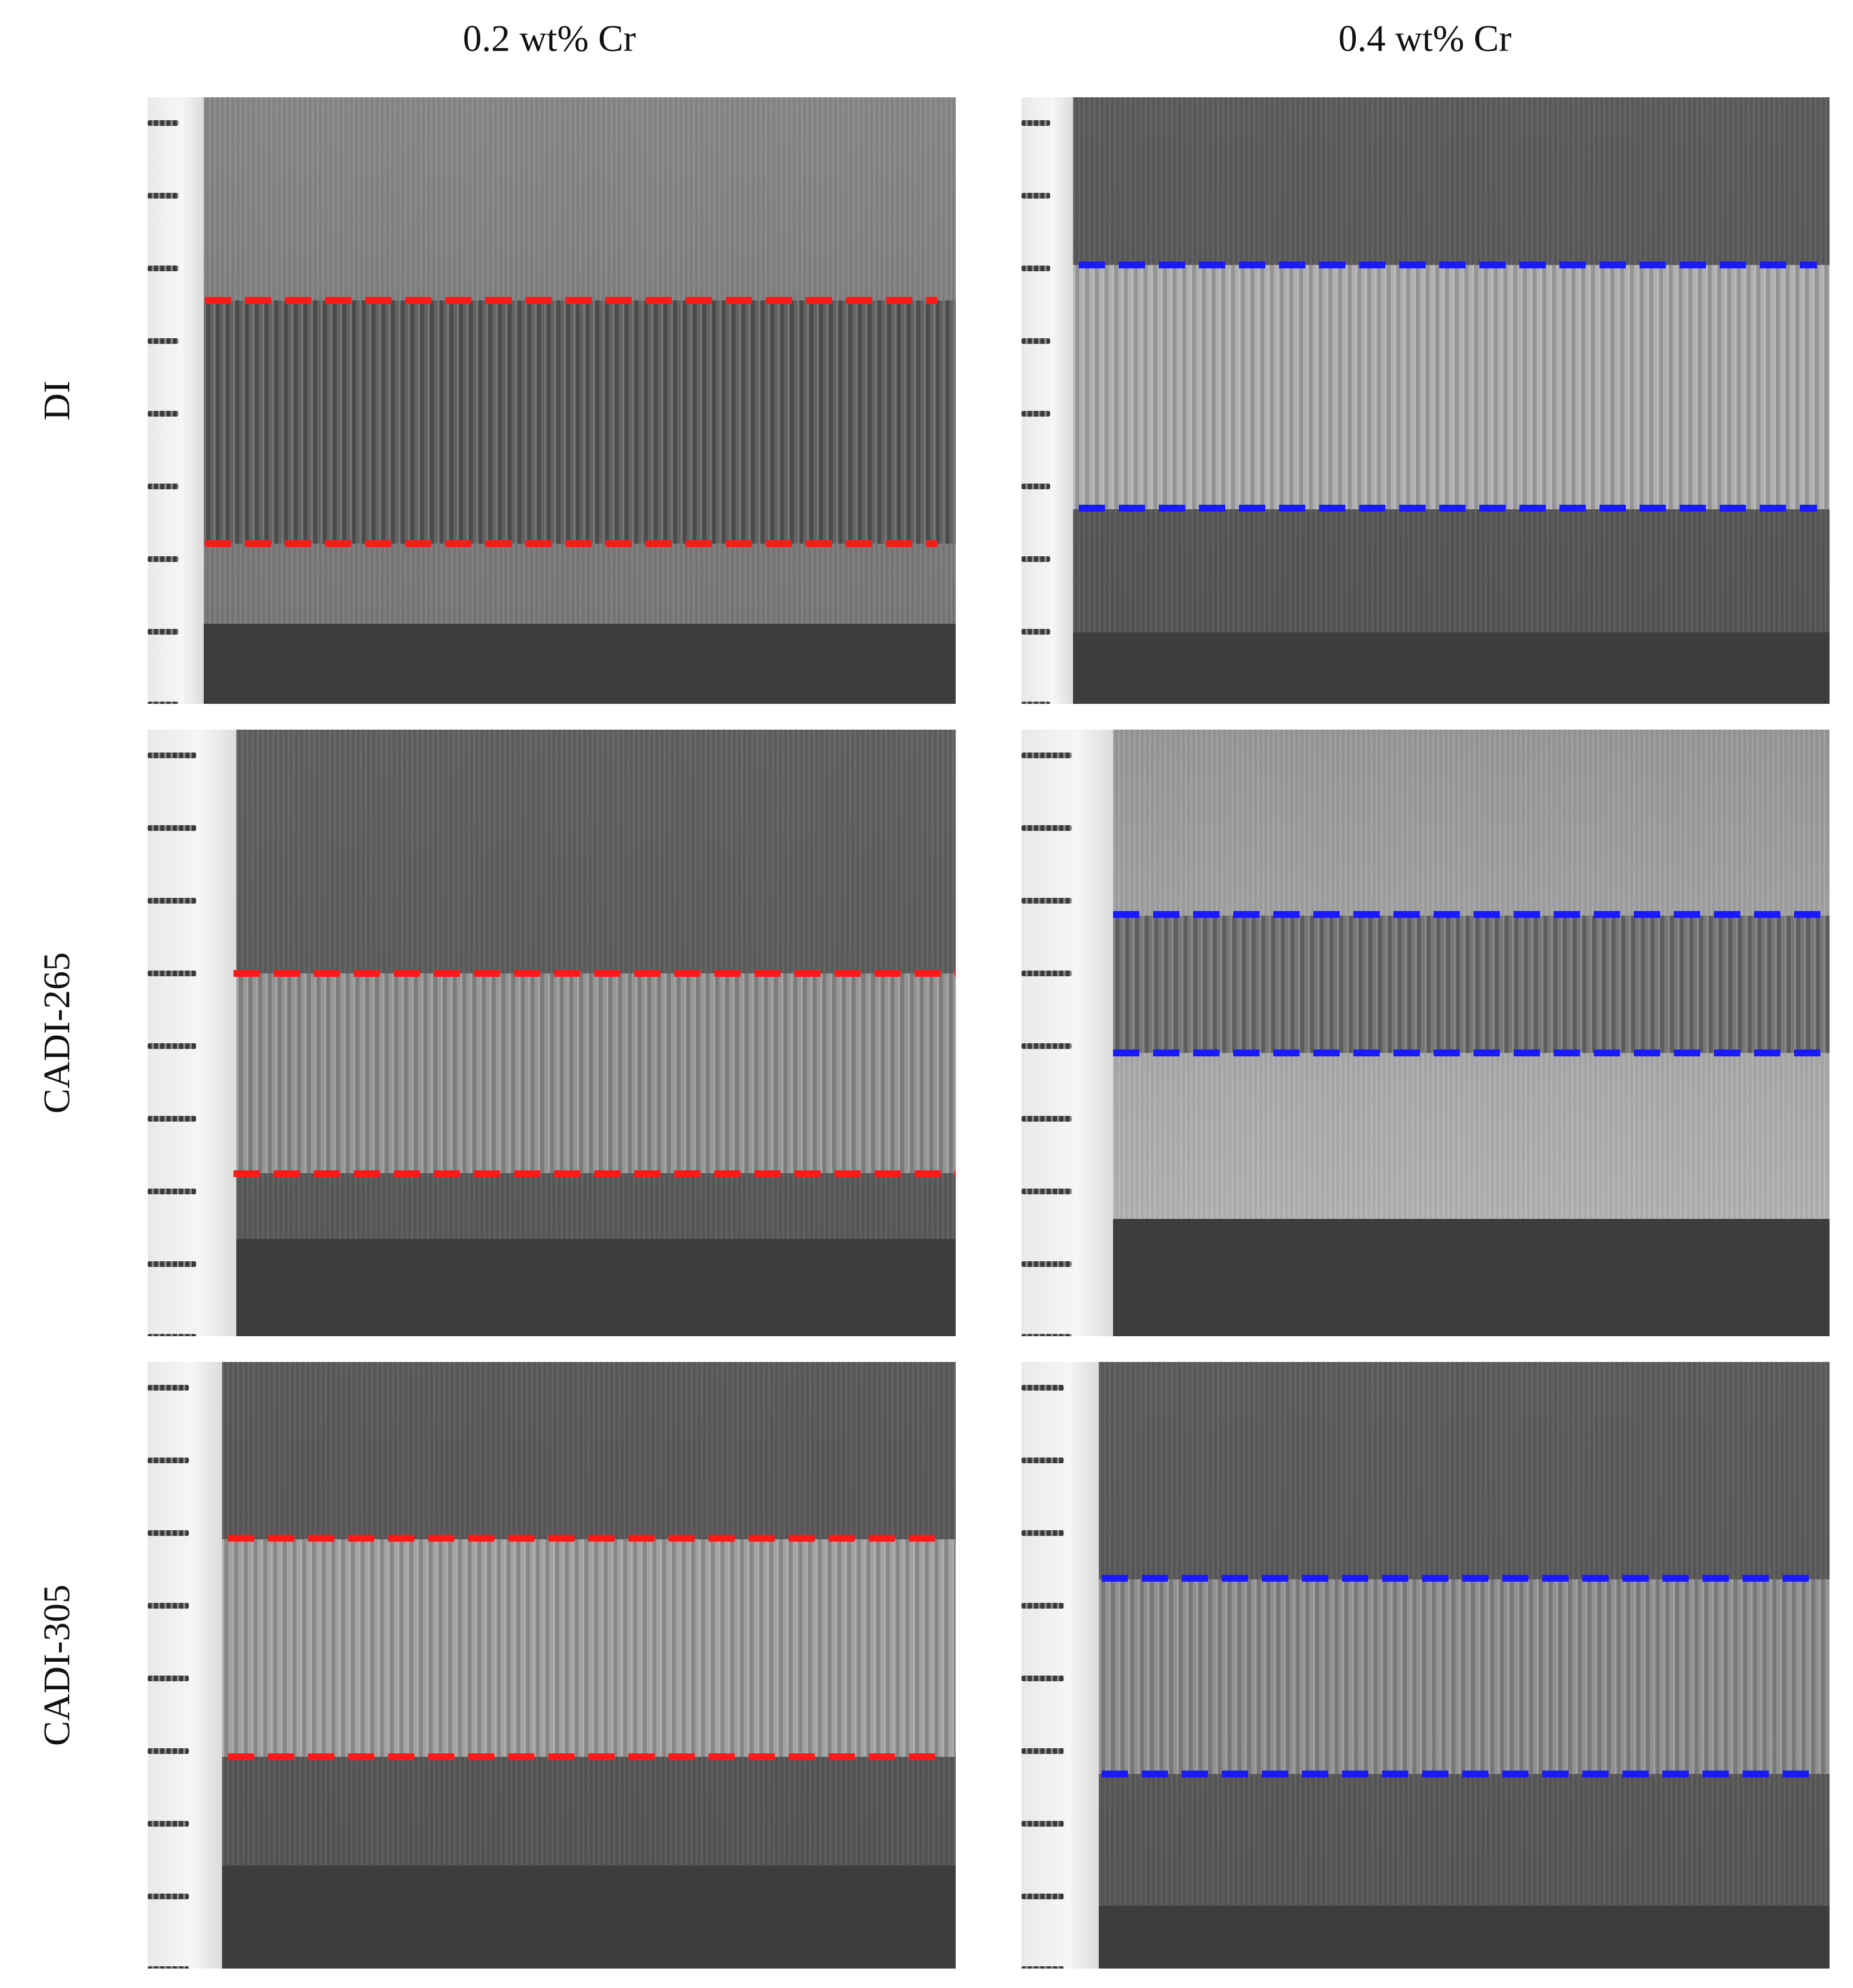 Image resolution: width=1853 pixels, height=1988 pixels. Describe the element at coordinates (57, 1033) in the screenshot. I see `row-label-cadi-265: CADI-265` at that location.